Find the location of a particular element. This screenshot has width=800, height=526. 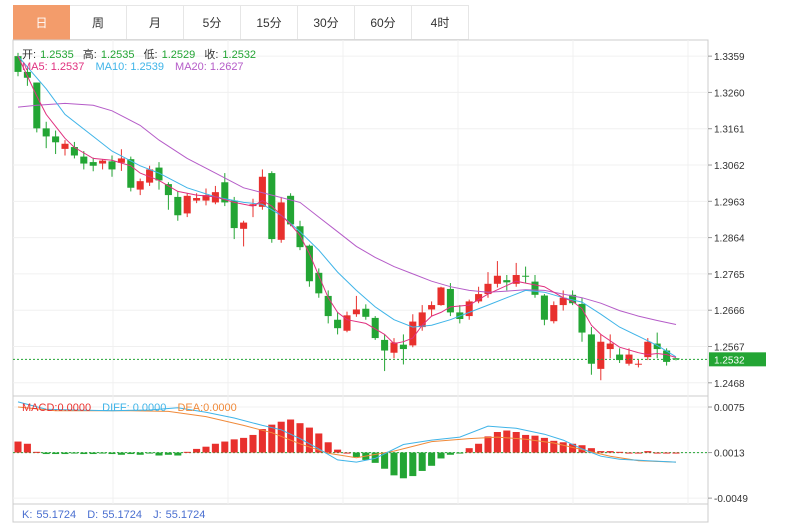

tab-4hour: 4时 is located at coordinates (440, 22).